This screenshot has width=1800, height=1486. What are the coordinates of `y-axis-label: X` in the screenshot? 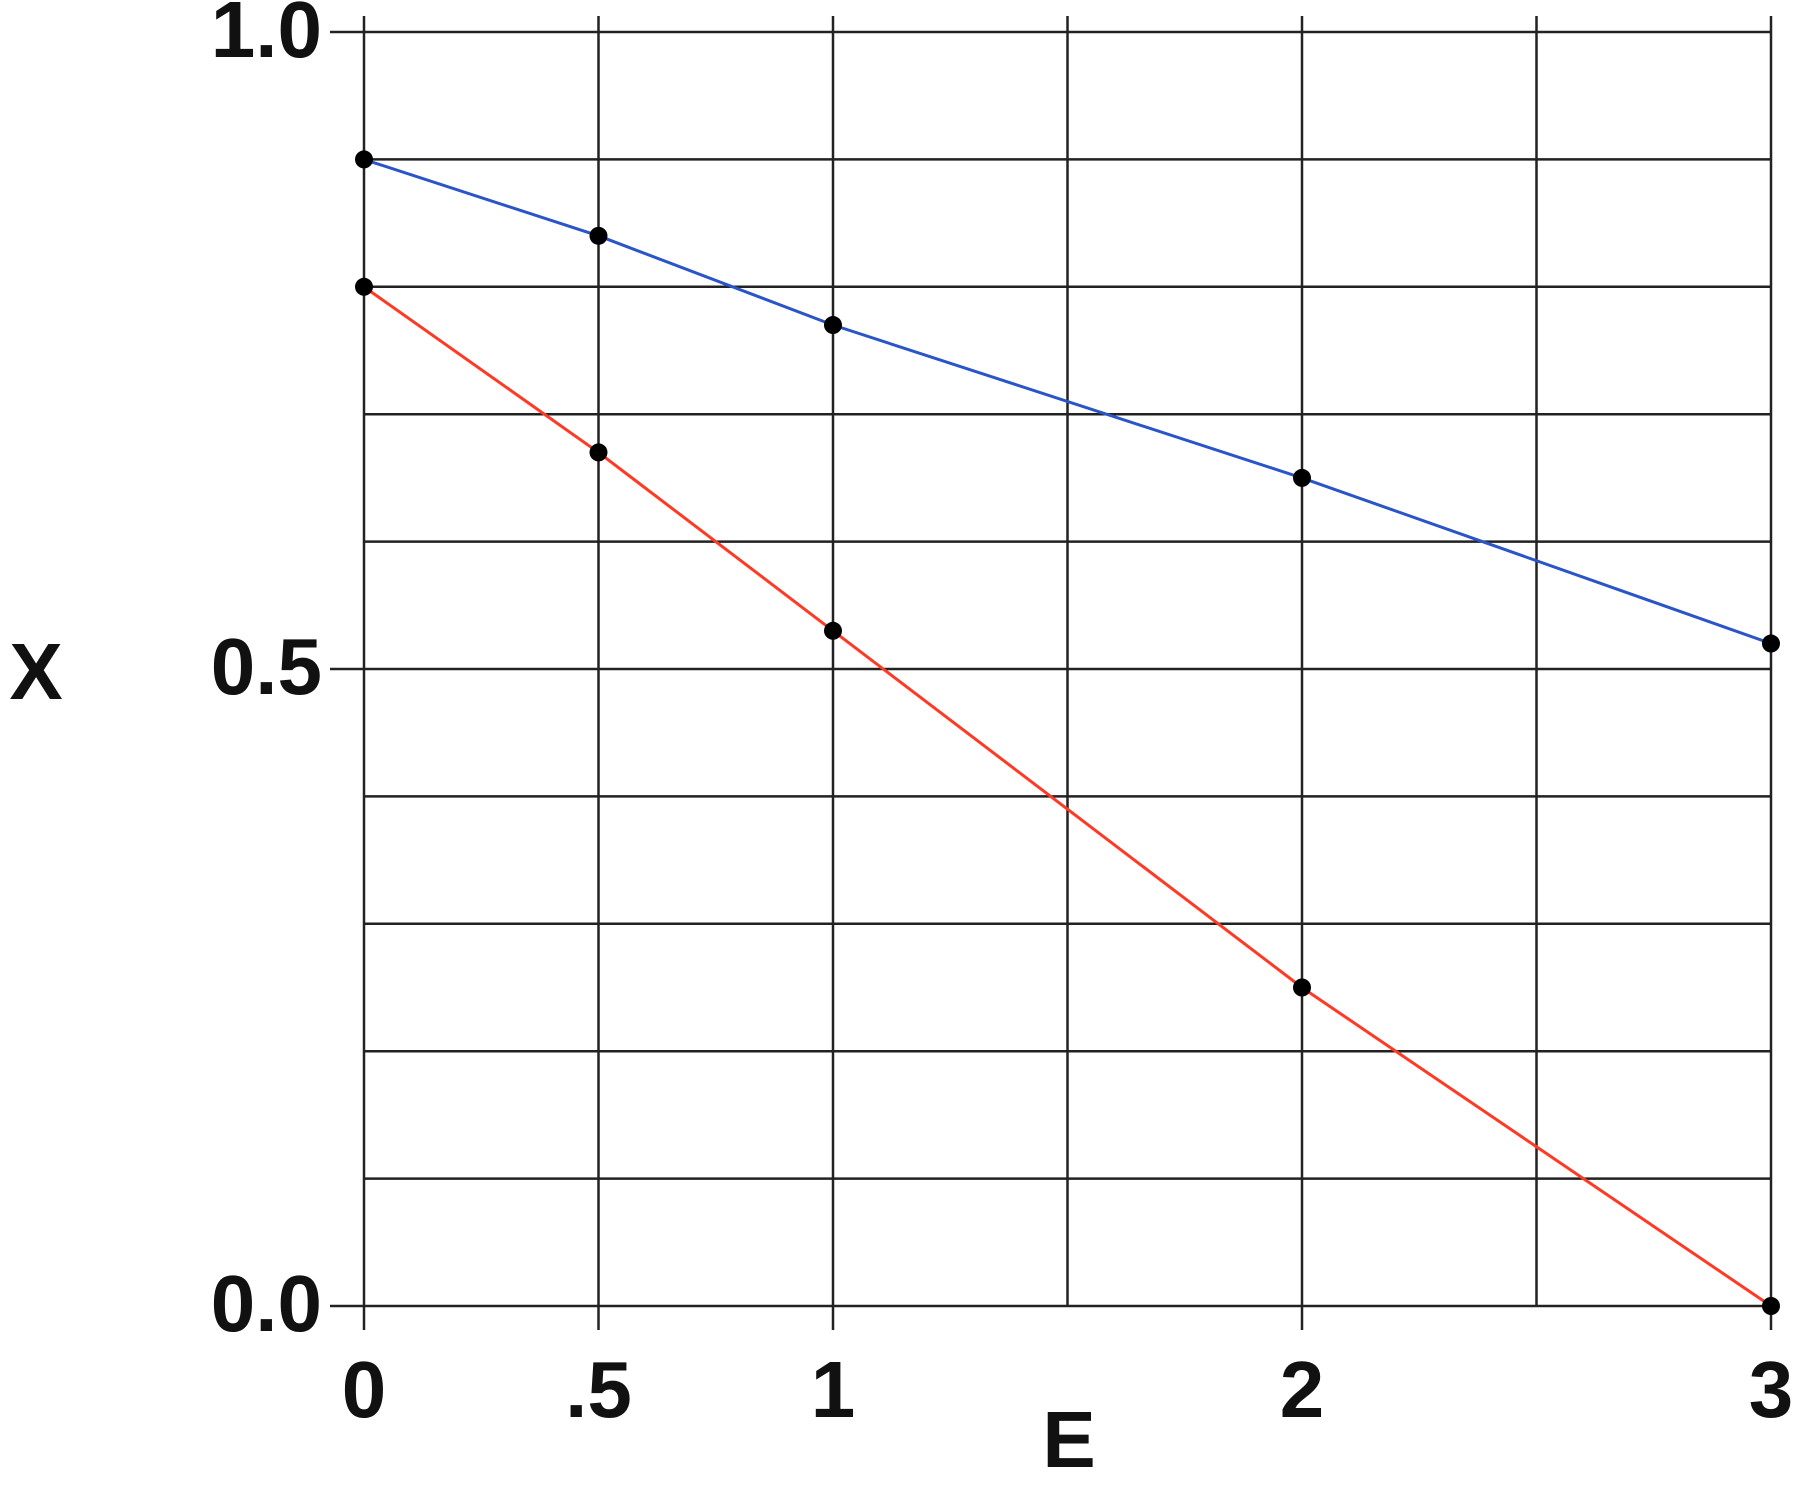 It's located at (35, 671).